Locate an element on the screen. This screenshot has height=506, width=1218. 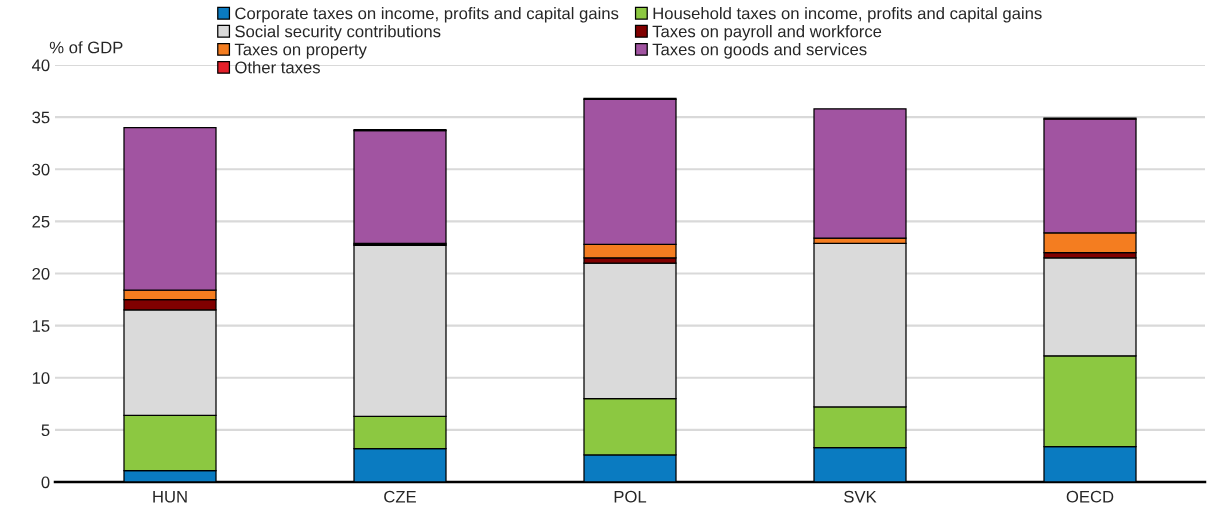
legend-label: Corporate taxes on income, profits and capital gains is located at coordinates (427, 15).